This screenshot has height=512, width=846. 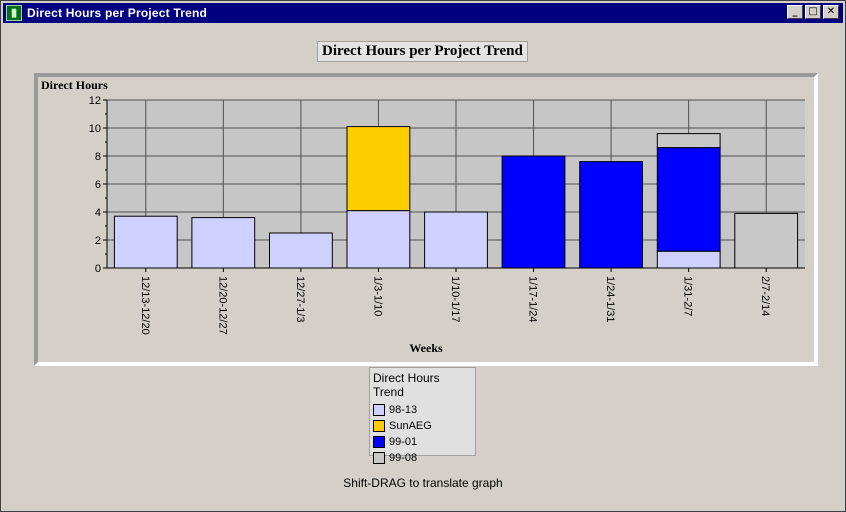 I want to click on legend-item: SunAEG, so click(x=422, y=426).